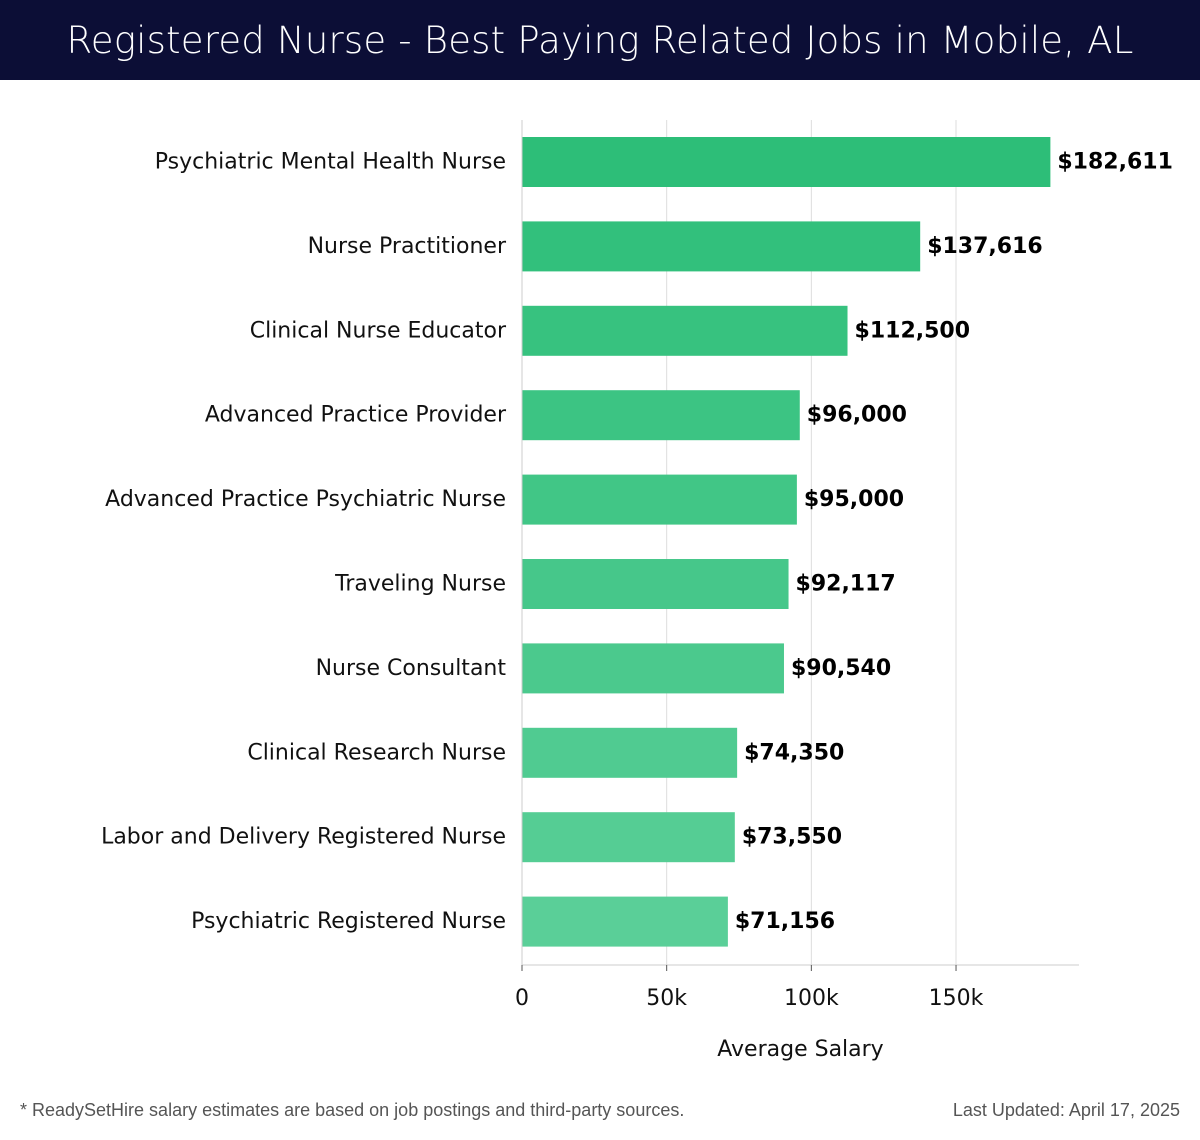  Describe the element at coordinates (800, 1049) in the screenshot. I see `x-axis-title: Average Salary` at that location.